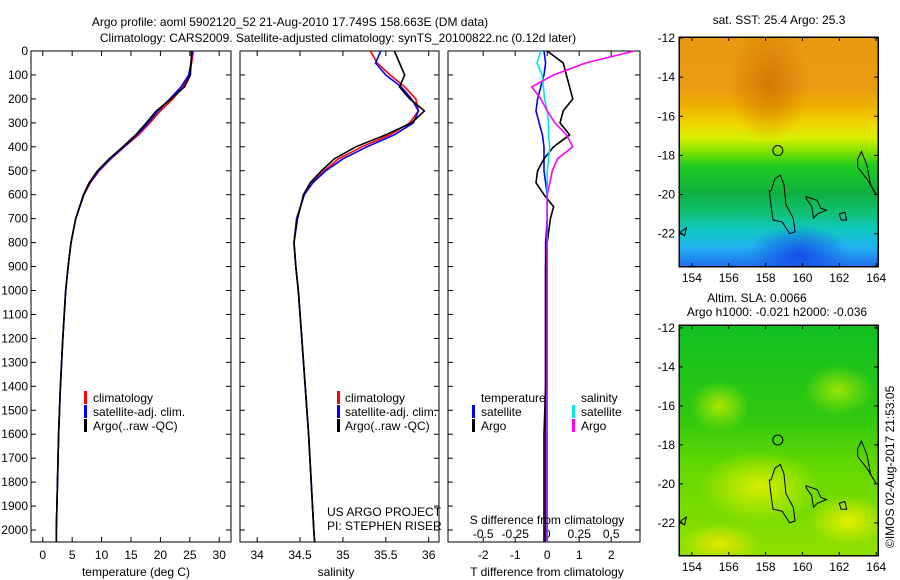 This screenshot has width=900, height=580. What do you see at coordinates (14, 386) in the screenshot?
I see `depth-tick-label: 1400` at bounding box center [14, 386].